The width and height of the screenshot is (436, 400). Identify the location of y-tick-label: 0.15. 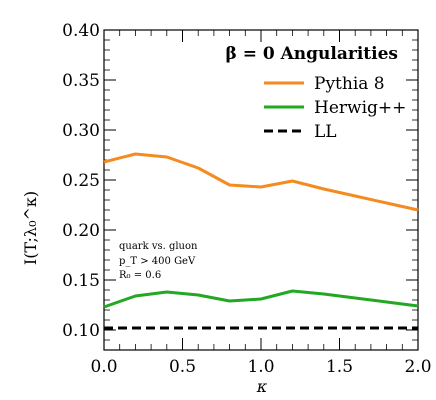
(81, 281).